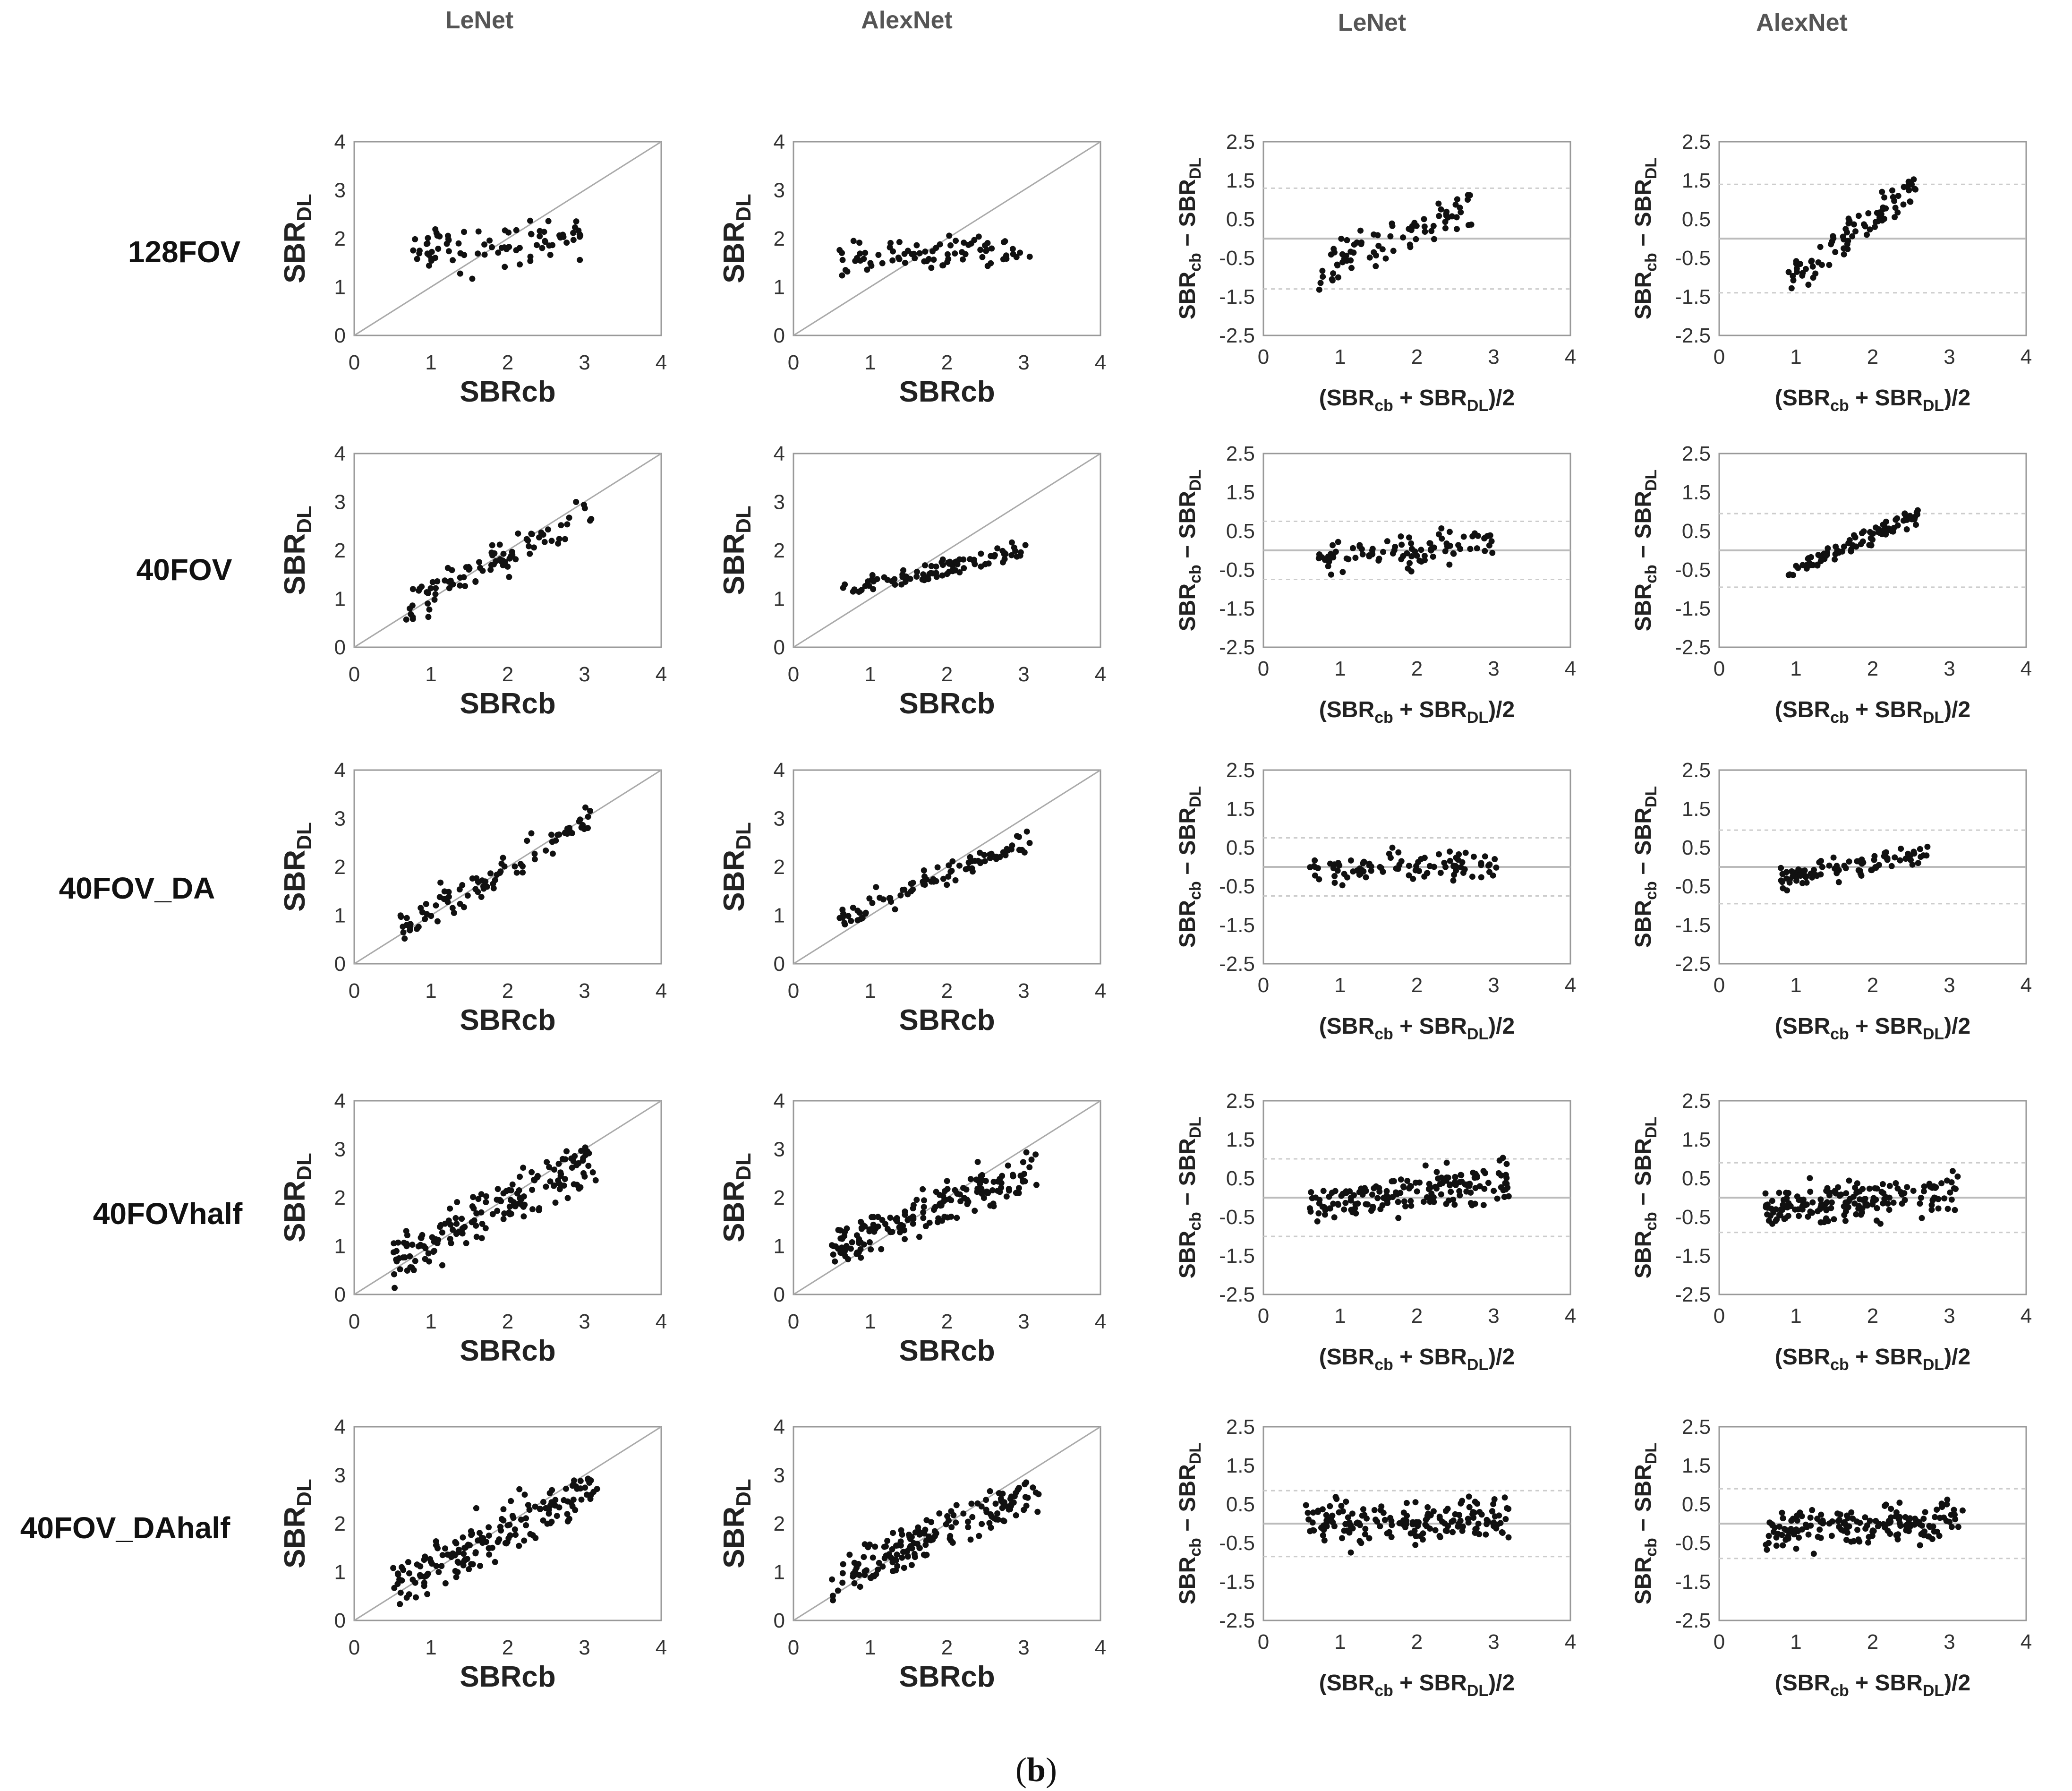  I want to click on y-tick-label: 1.5, so click(1696, 809).